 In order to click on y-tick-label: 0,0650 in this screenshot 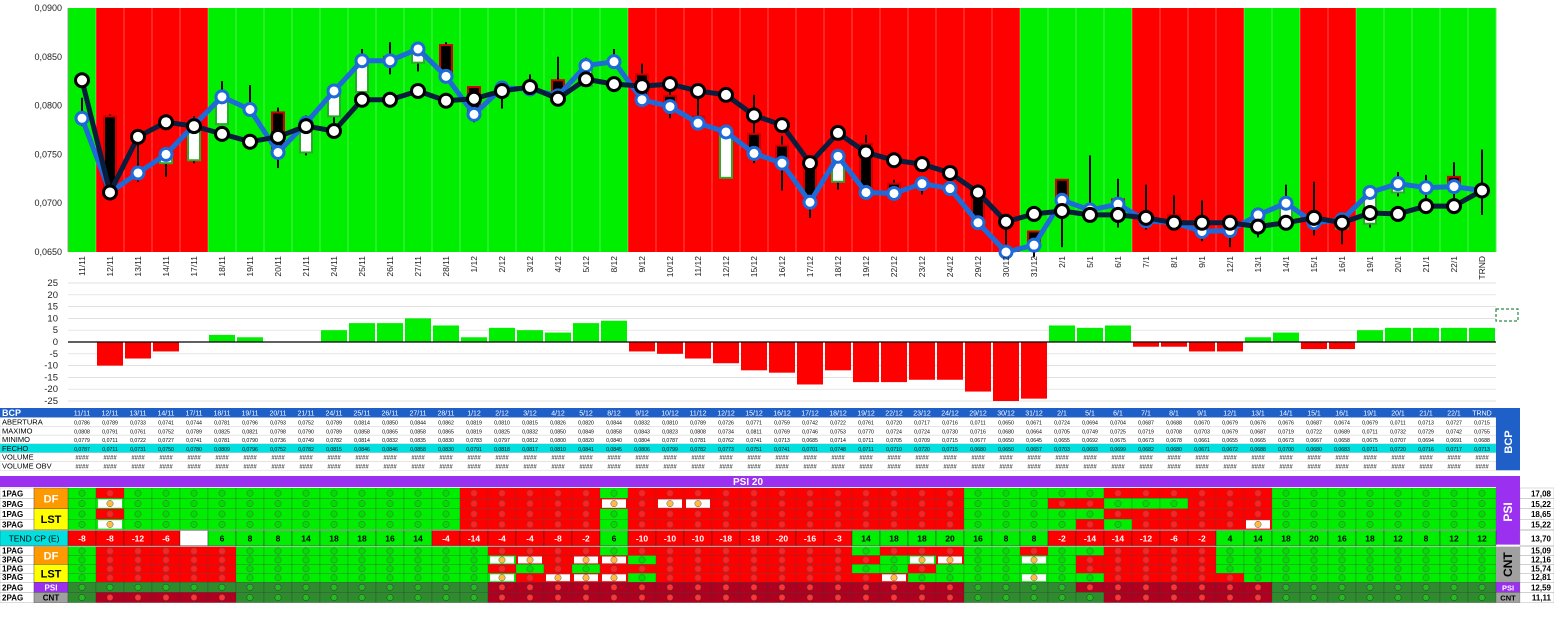, I will do `click(48, 252)`.